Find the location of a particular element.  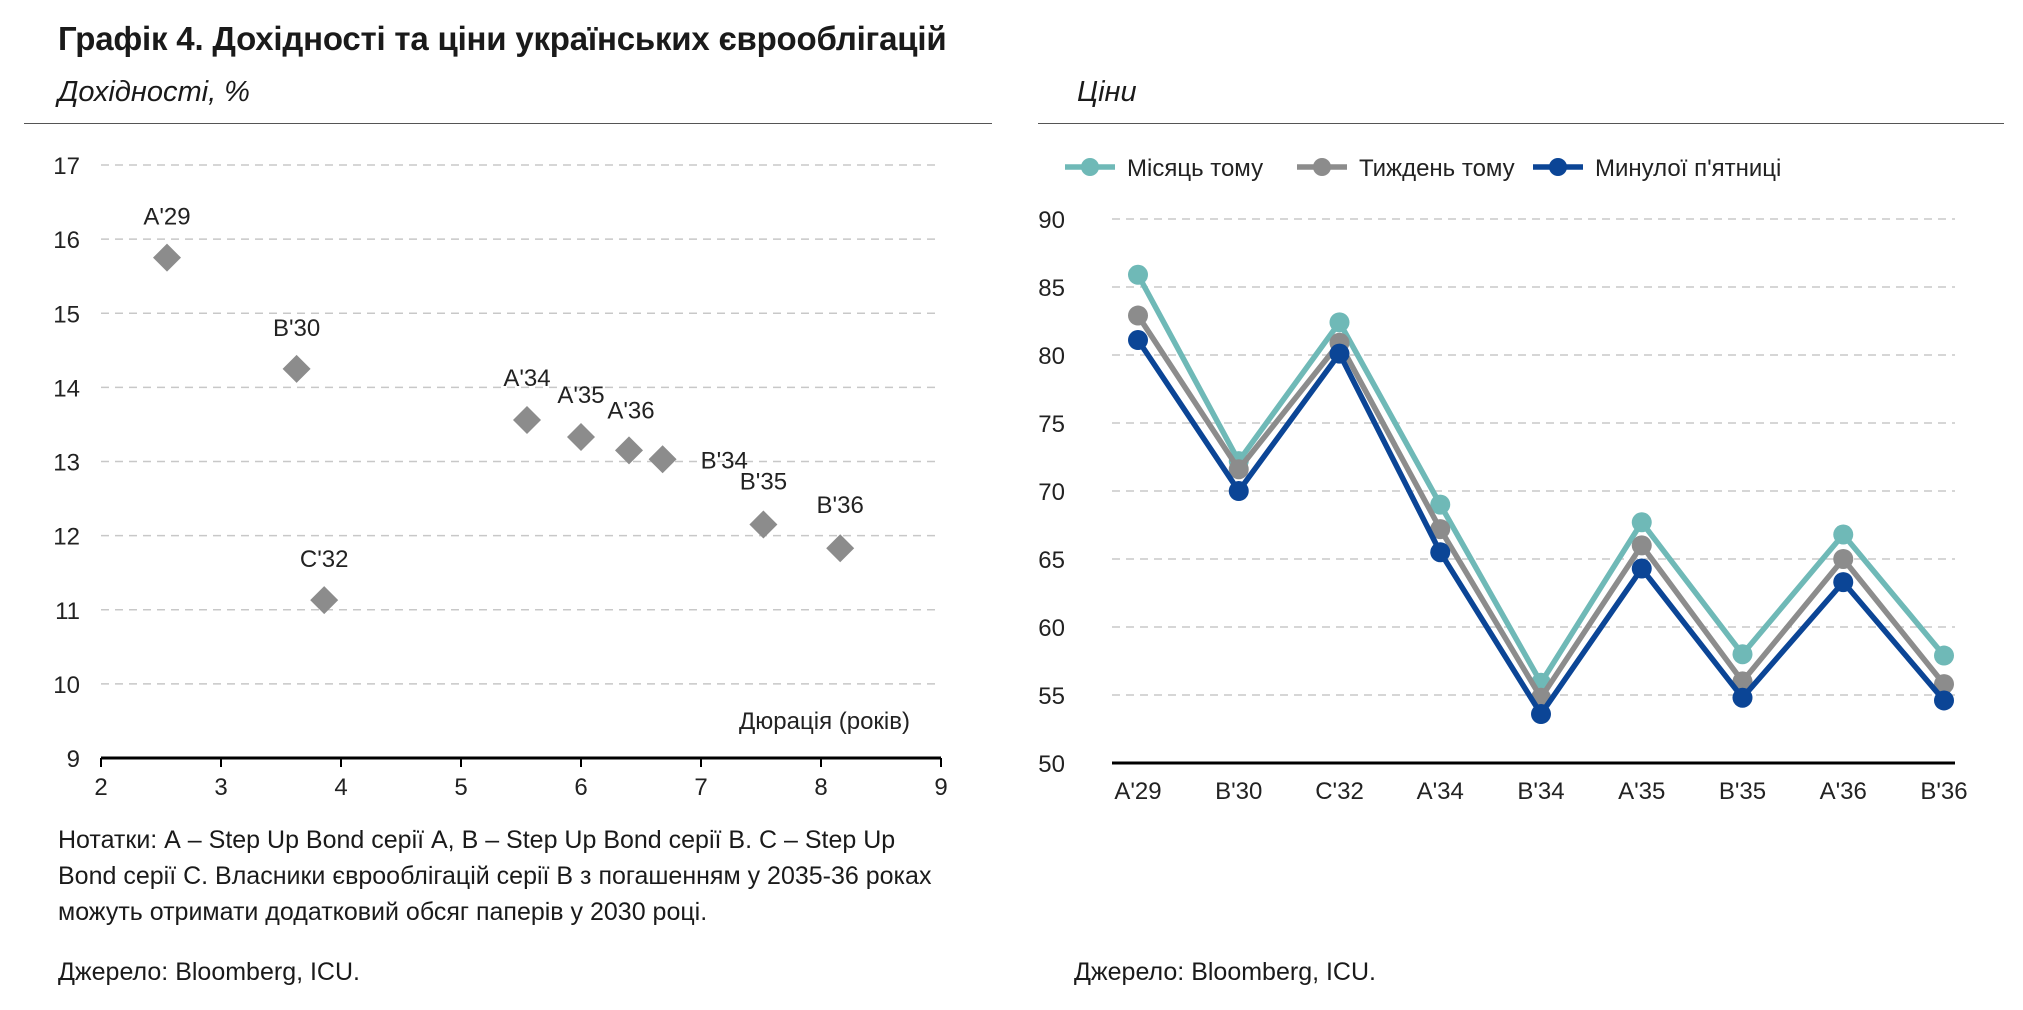

yields-source: Джерело: Bloomberg, ICU. is located at coordinates (209, 972).